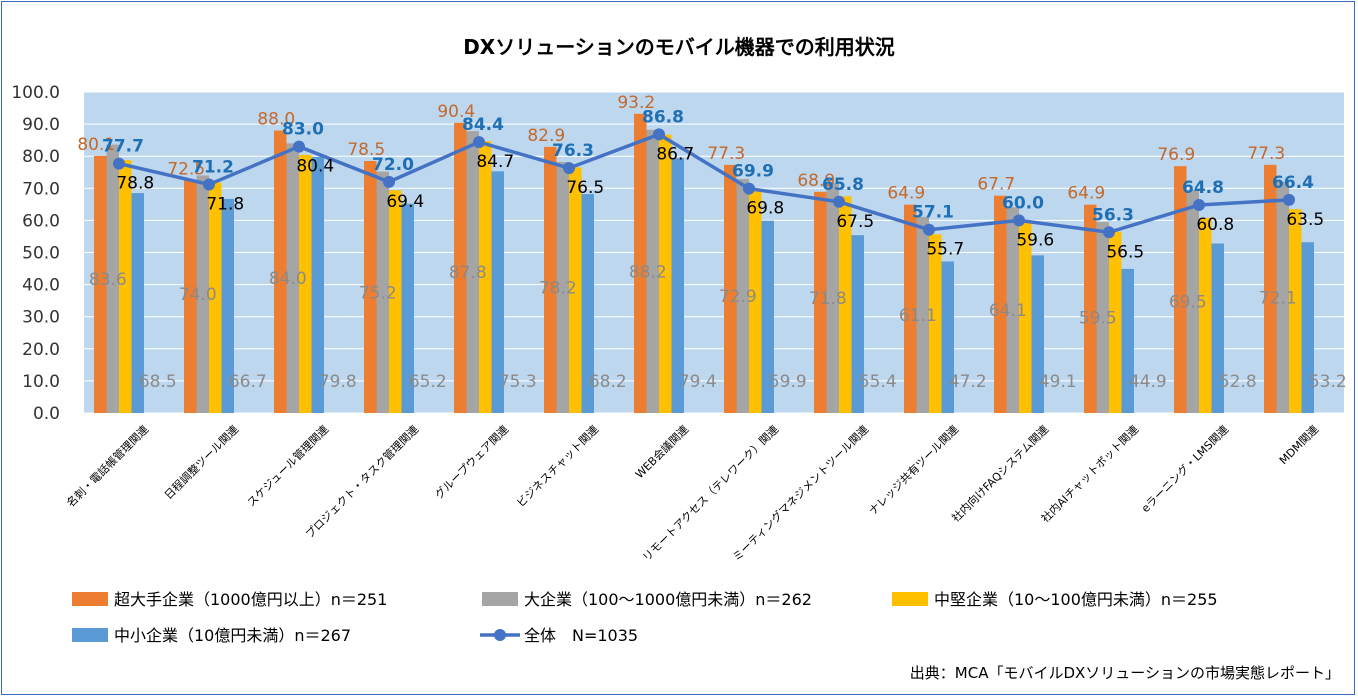 Image resolution: width=1358 pixels, height=698 pixels. What do you see at coordinates (287, 465) in the screenshot?
I see `x-tick-label: スケジュール管理関連` at bounding box center [287, 465].